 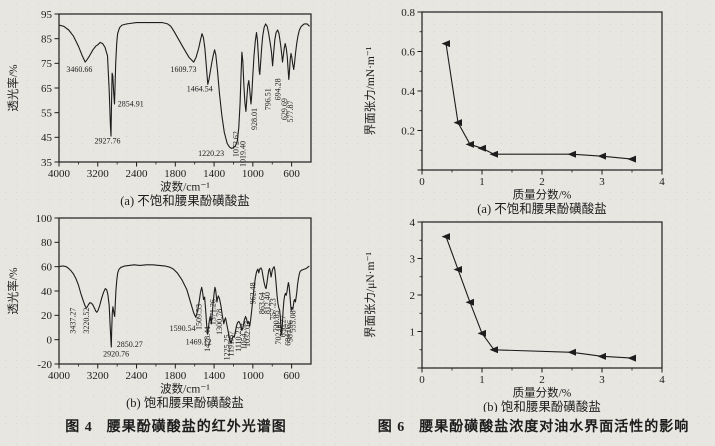 I want to click on plot-frame, so click(x=541, y=91).